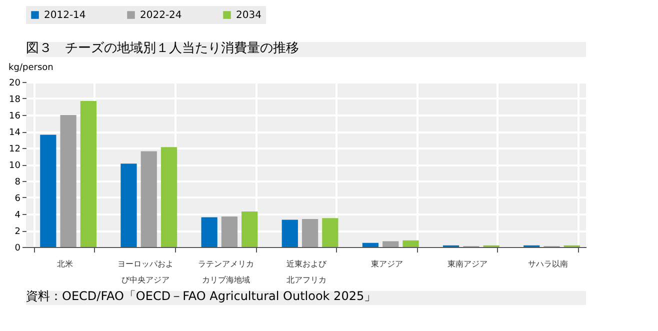 This screenshot has width=658, height=331. Describe the element at coordinates (15, 166) in the screenshot. I see `y-tick-label: 10` at that location.